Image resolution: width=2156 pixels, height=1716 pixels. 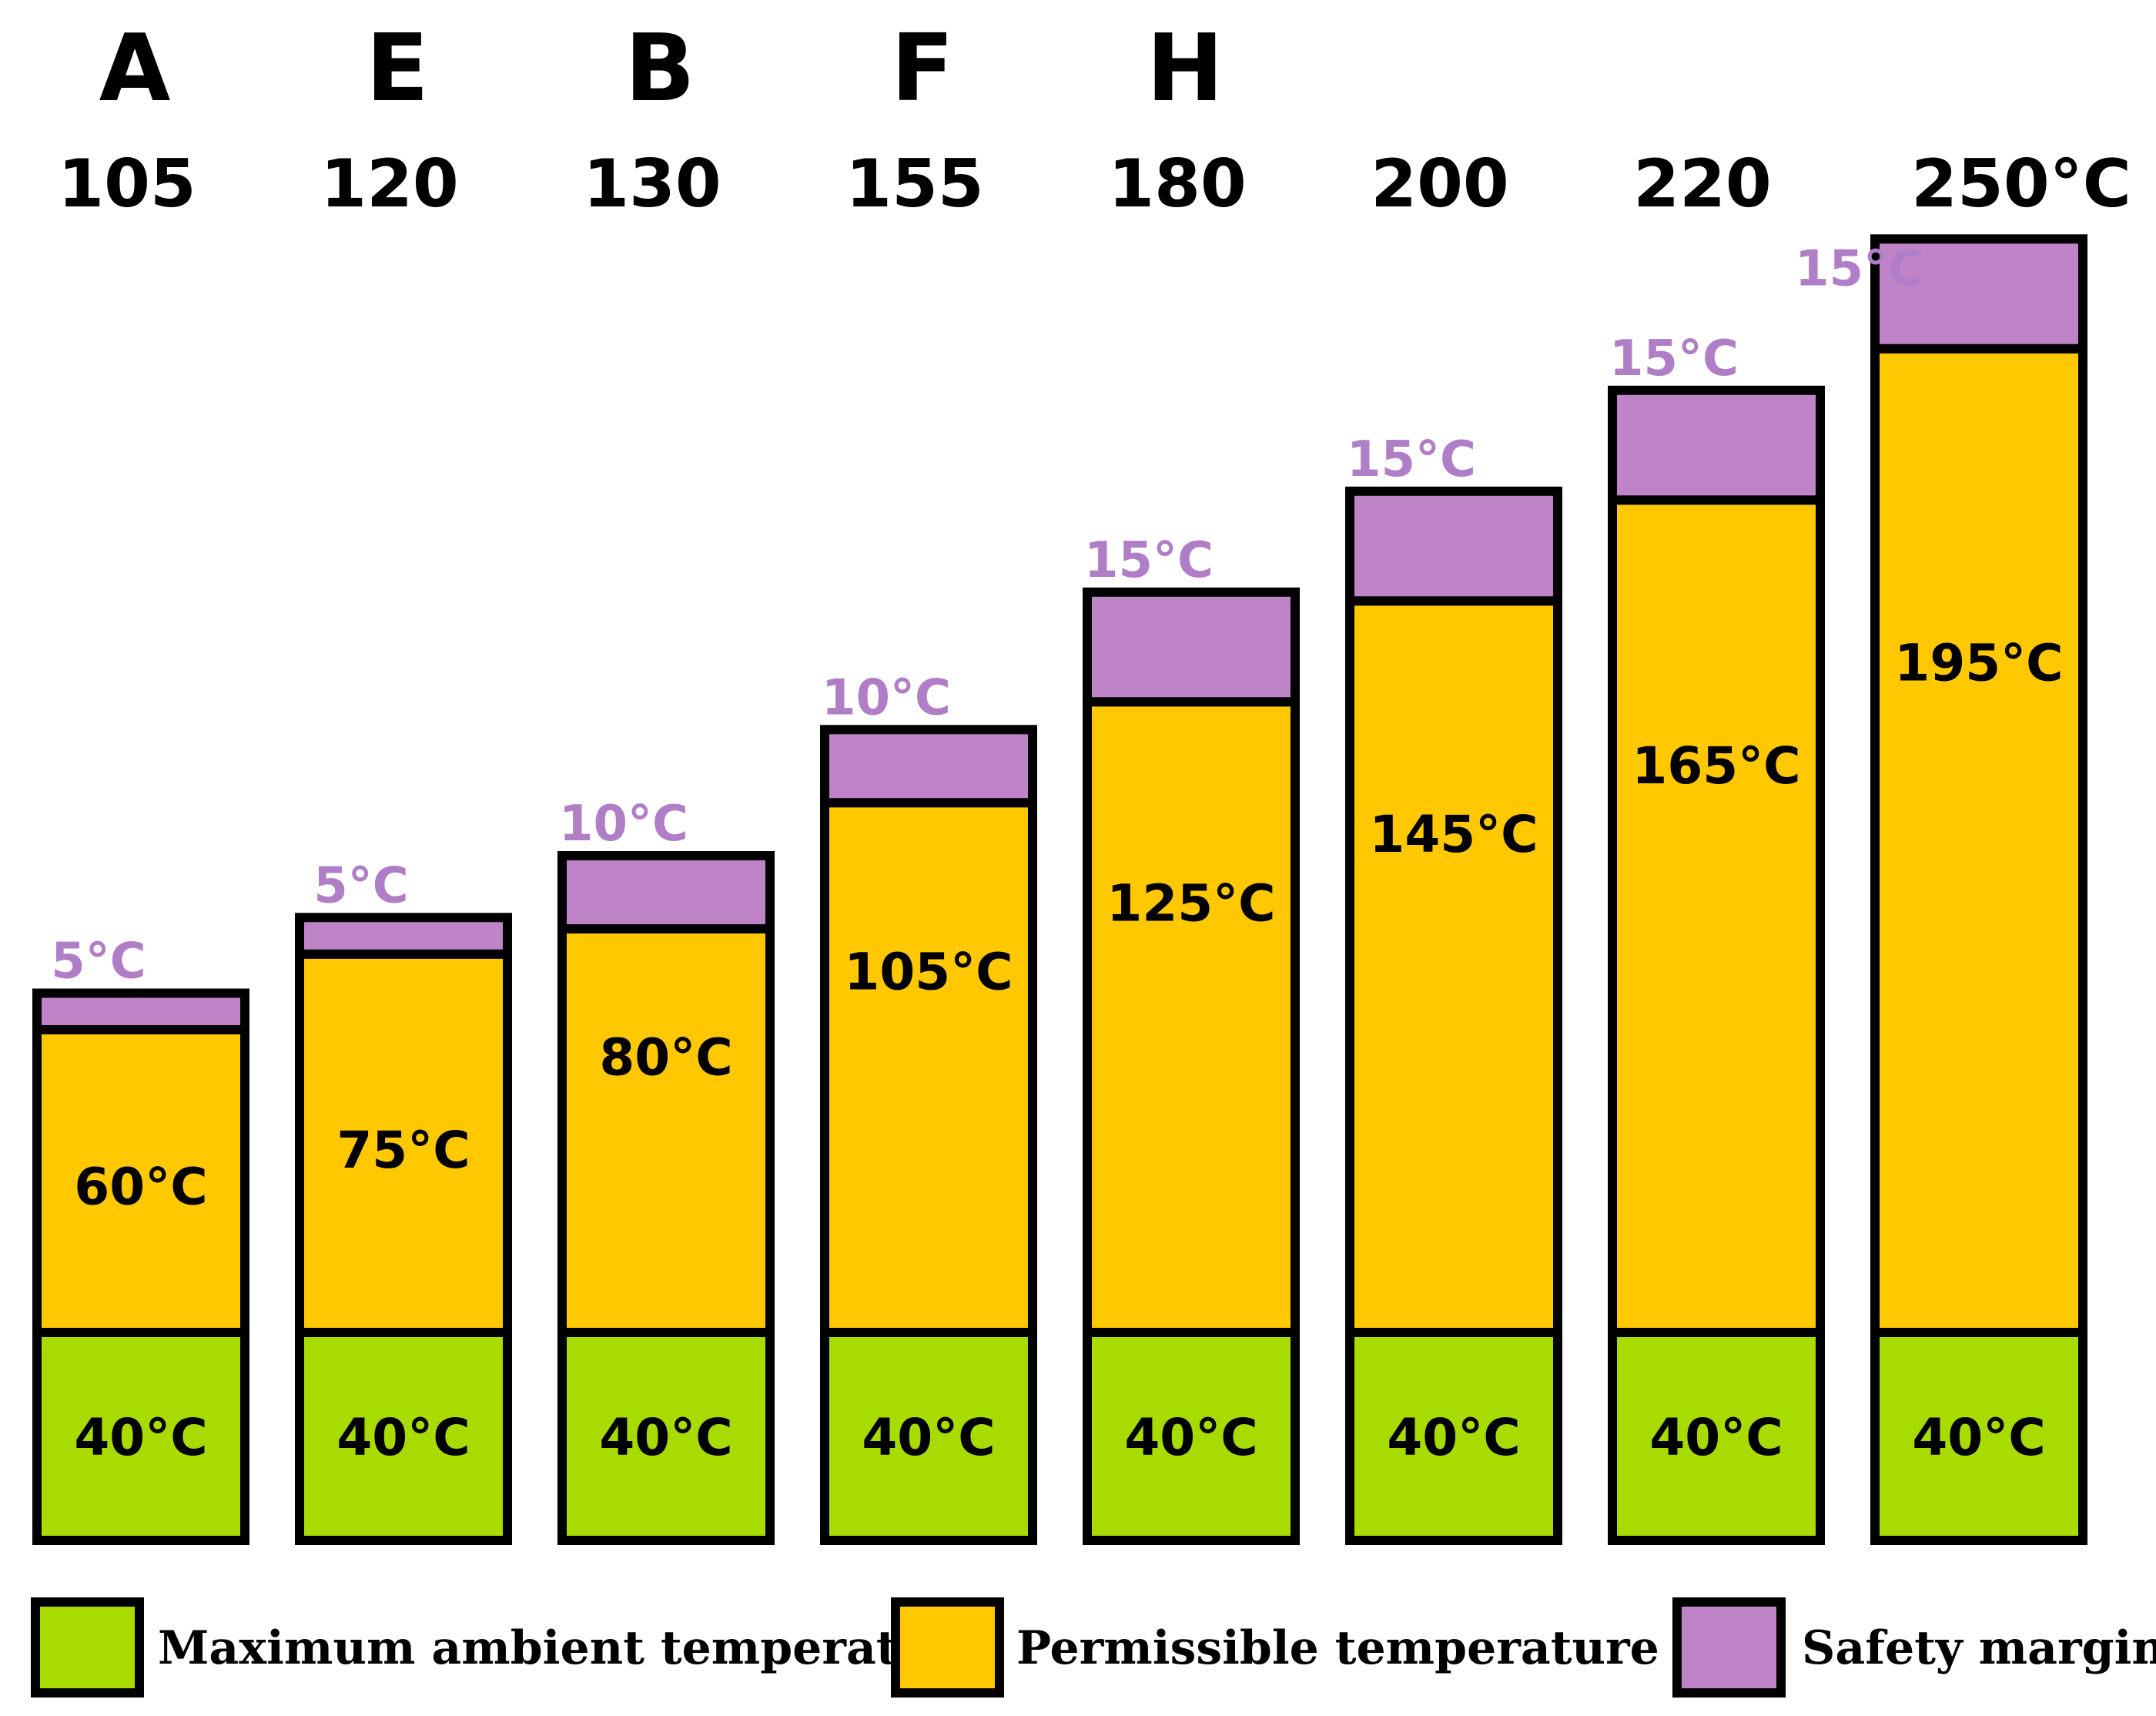 I want to click on class-letter-e: E, so click(x=397, y=69).